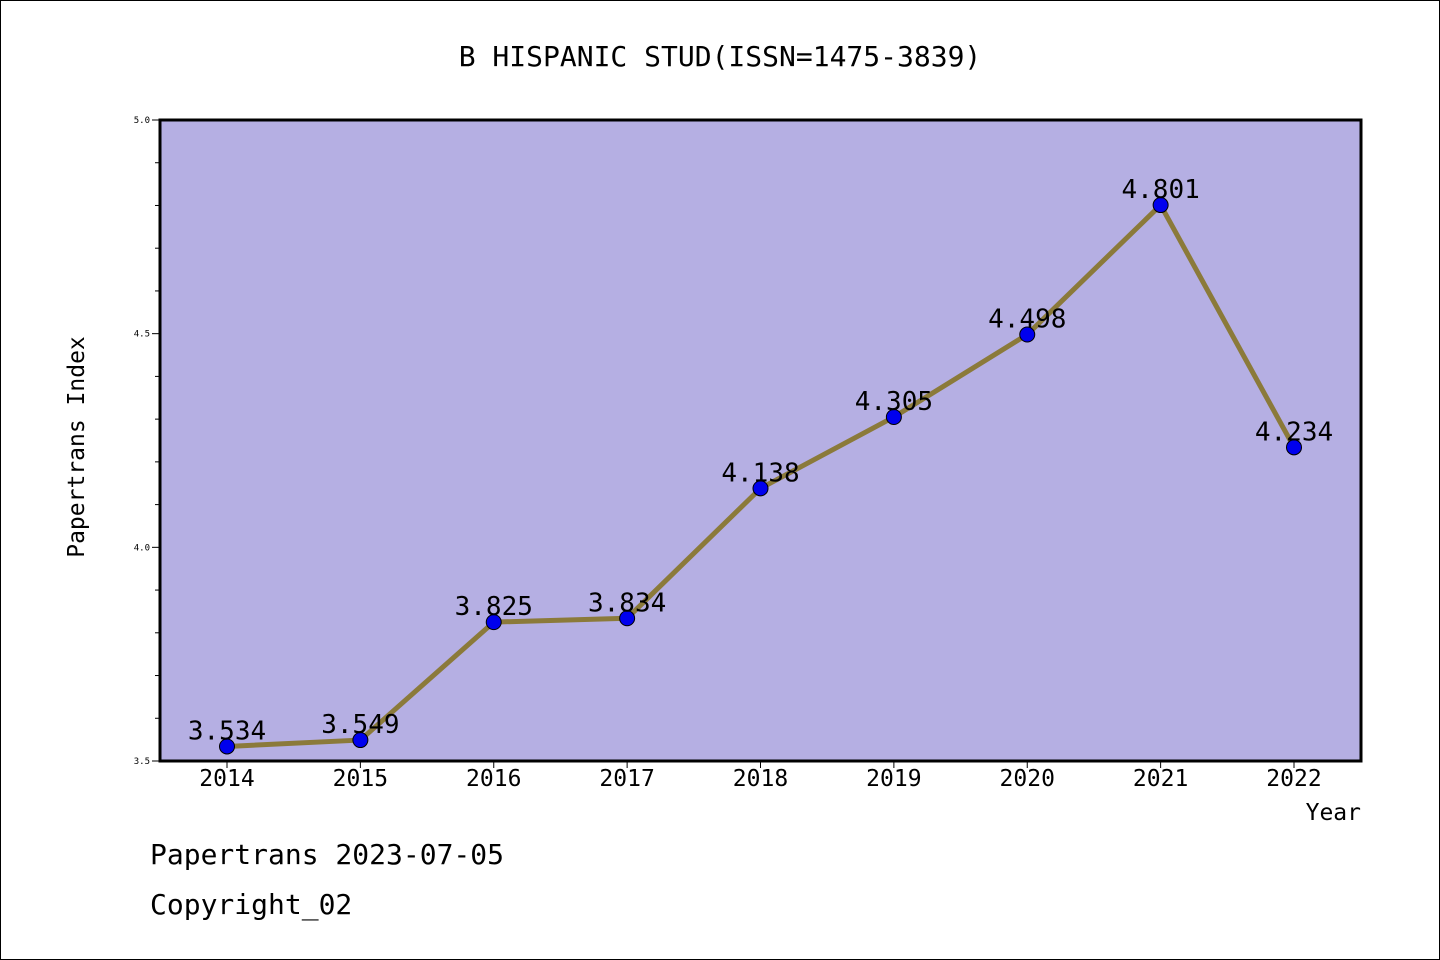  Describe the element at coordinates (720, 56) in the screenshot. I see `chart-title: B HISPANIC STUD(ISSN=1475-3839)` at that location.